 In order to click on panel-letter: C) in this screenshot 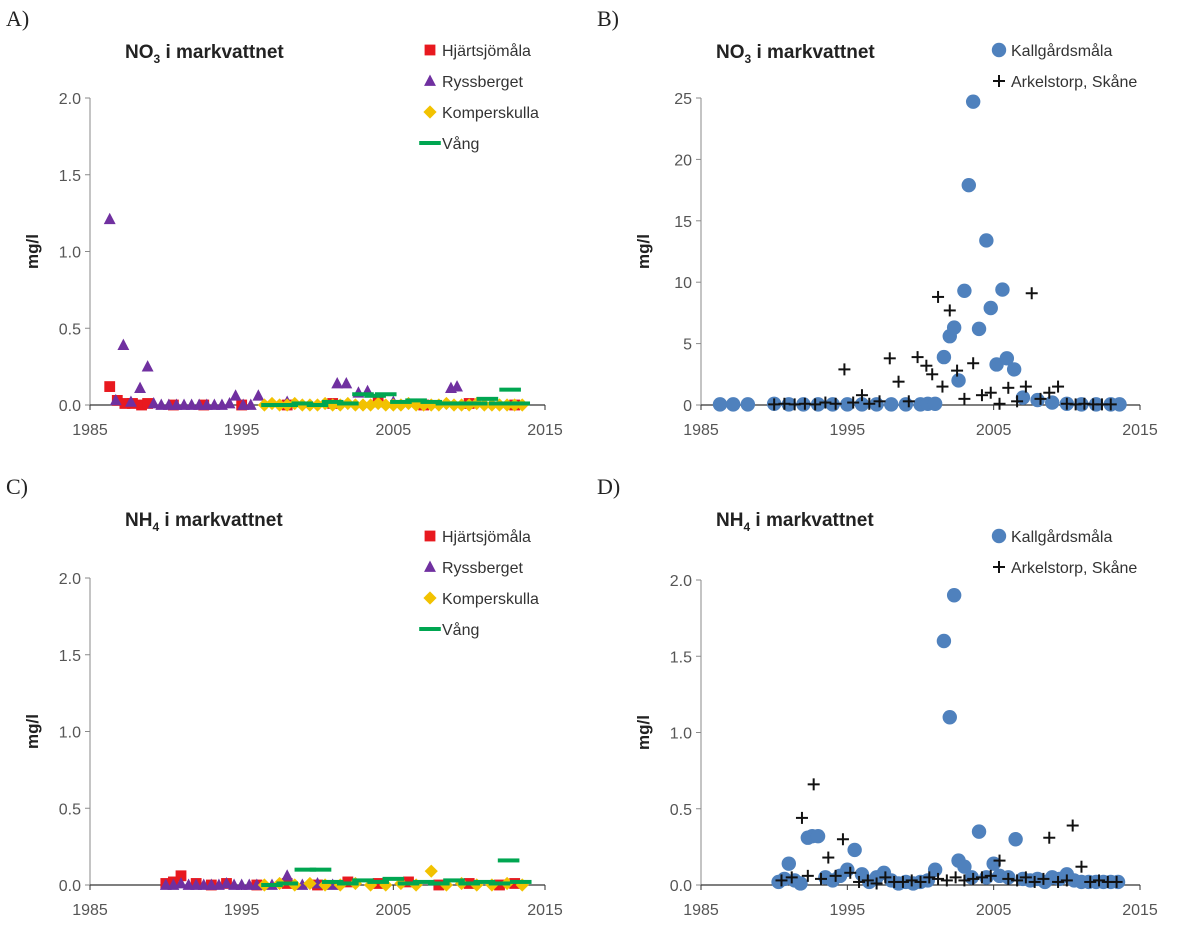, I will do `click(17, 486)`.